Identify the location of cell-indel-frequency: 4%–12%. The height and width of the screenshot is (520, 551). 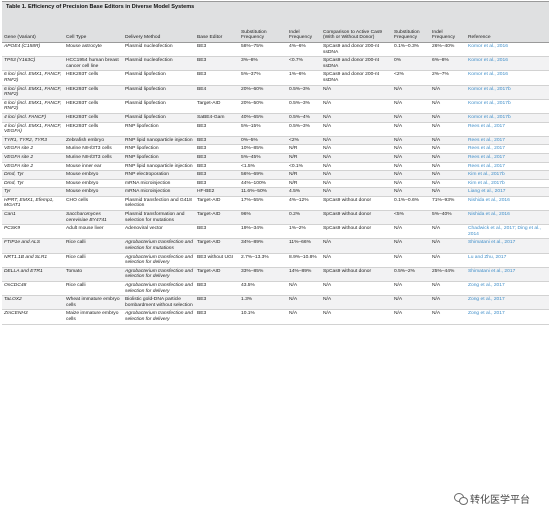
(304, 204).